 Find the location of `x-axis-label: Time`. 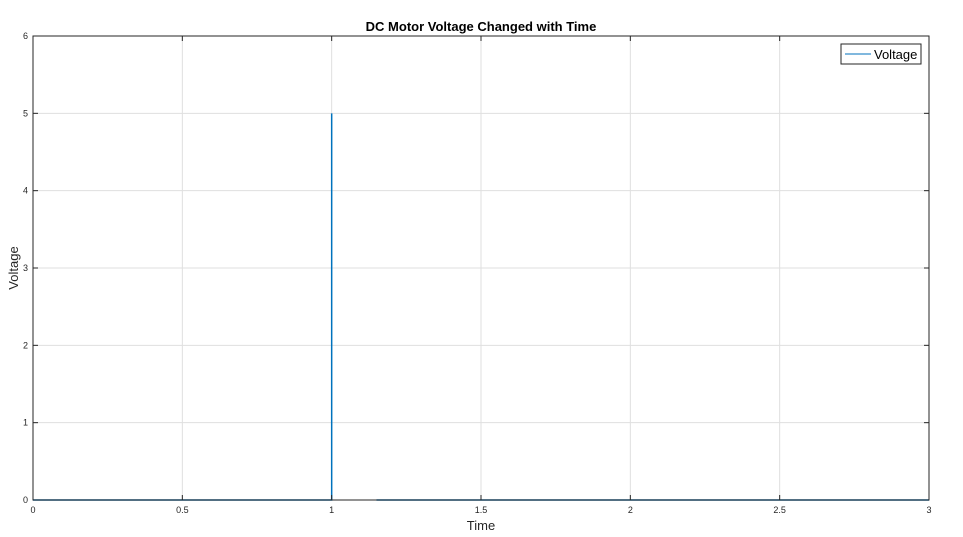

x-axis-label: Time is located at coordinates (481, 525).